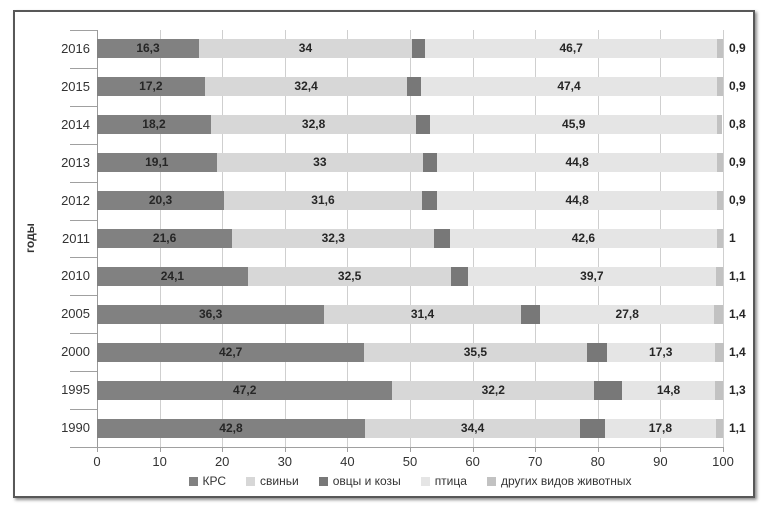  What do you see at coordinates (723, 461) in the screenshot?
I see `x-tick-label: 100` at bounding box center [723, 461].